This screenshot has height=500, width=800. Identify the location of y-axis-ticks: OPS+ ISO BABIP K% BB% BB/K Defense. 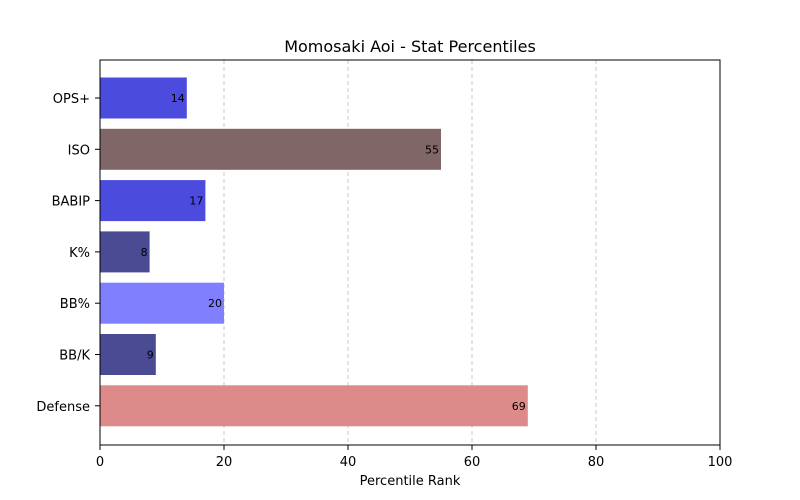
(68, 253).